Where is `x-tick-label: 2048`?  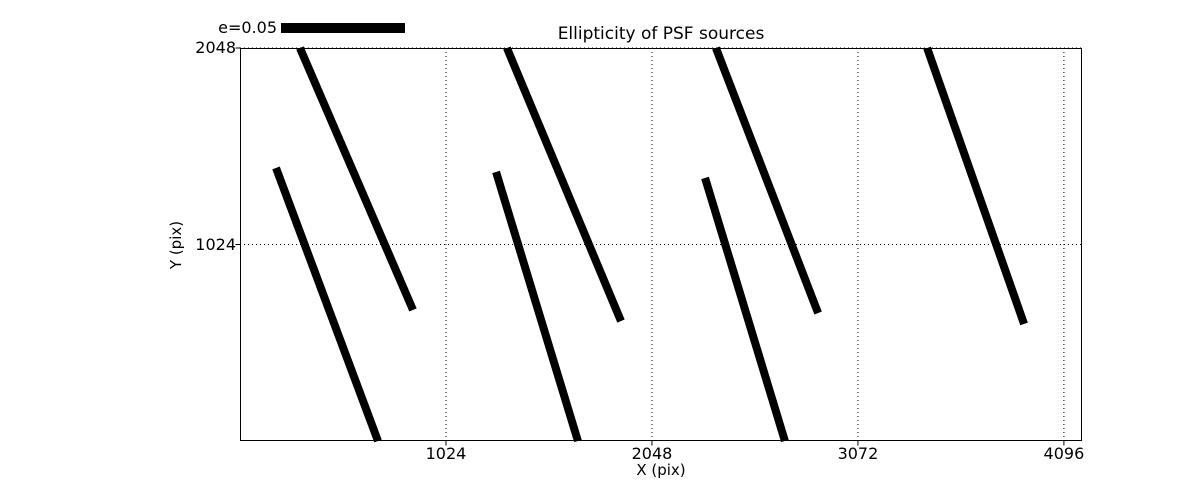
x-tick-label: 2048 is located at coordinates (652, 453).